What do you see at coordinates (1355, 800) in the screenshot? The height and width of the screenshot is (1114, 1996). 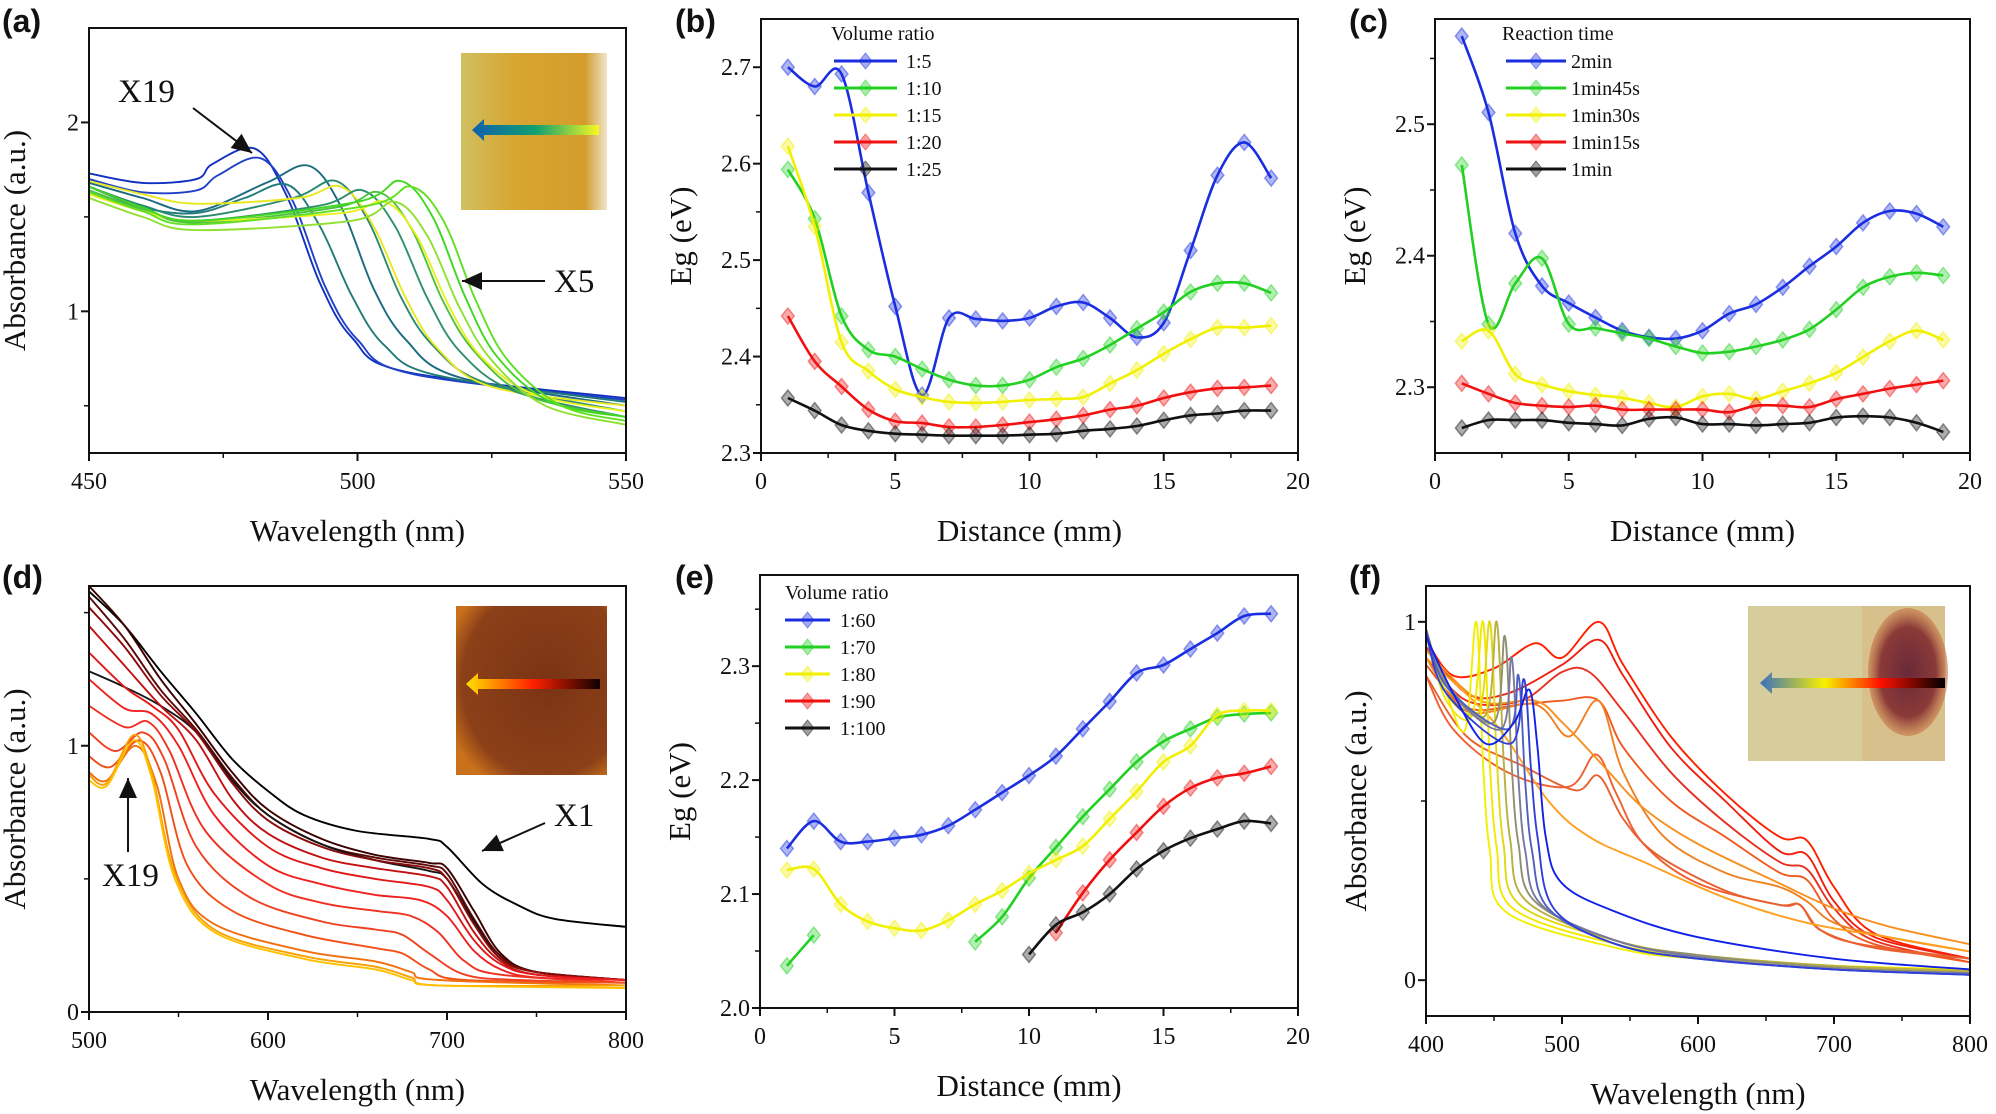 I see `y-axis-title: Absorbance (a.u.)` at bounding box center [1355, 800].